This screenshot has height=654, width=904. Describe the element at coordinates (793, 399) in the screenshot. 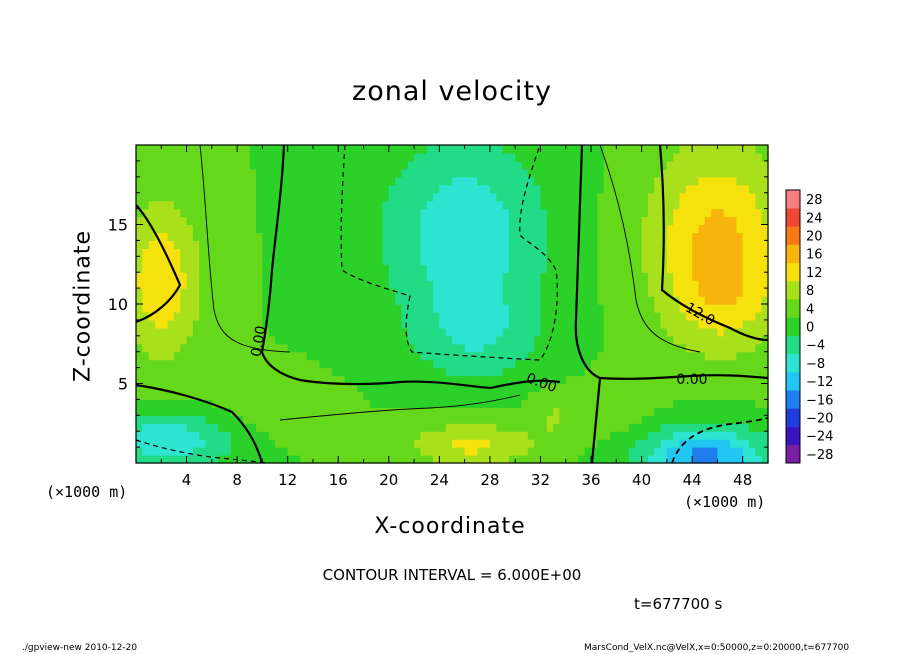

I see `colorbar-segment` at that location.